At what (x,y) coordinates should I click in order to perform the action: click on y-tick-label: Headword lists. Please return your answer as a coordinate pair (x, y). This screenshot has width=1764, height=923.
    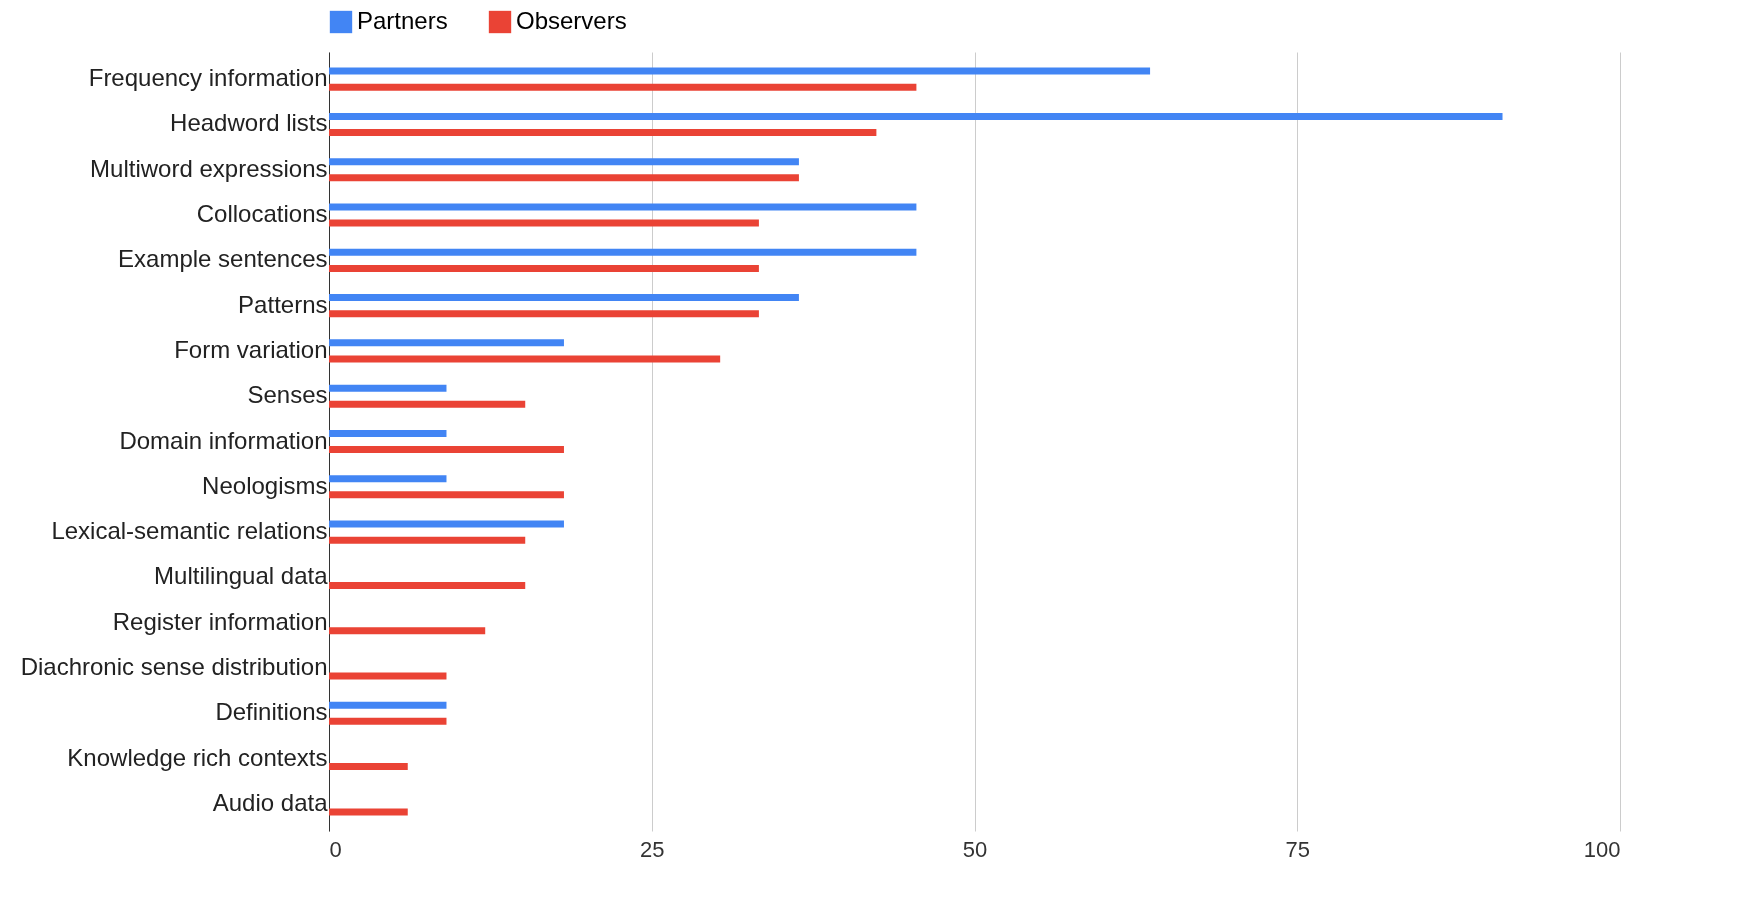
    Looking at the image, I should click on (249, 123).